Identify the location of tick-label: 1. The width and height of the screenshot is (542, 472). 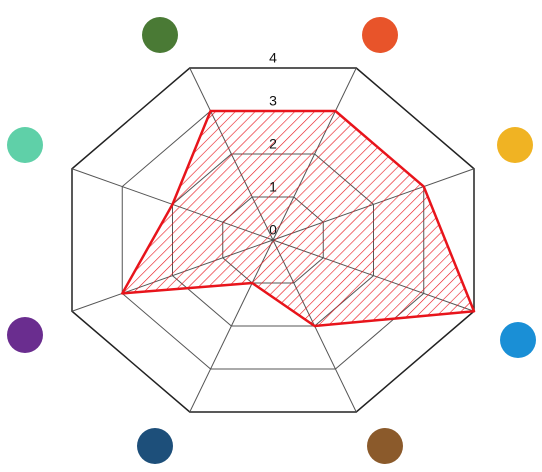
(273, 187).